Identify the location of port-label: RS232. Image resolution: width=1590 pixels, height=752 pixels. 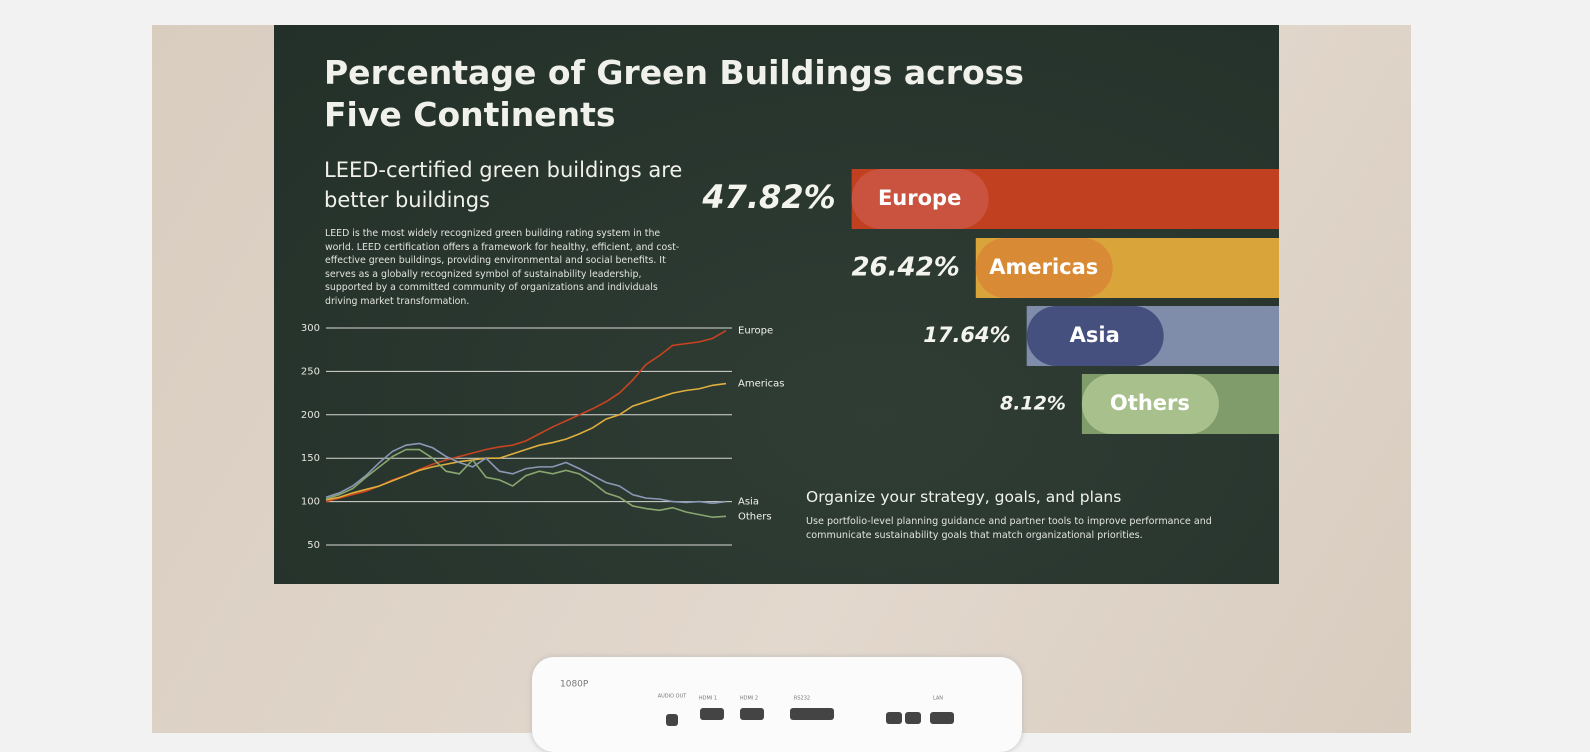
(802, 699).